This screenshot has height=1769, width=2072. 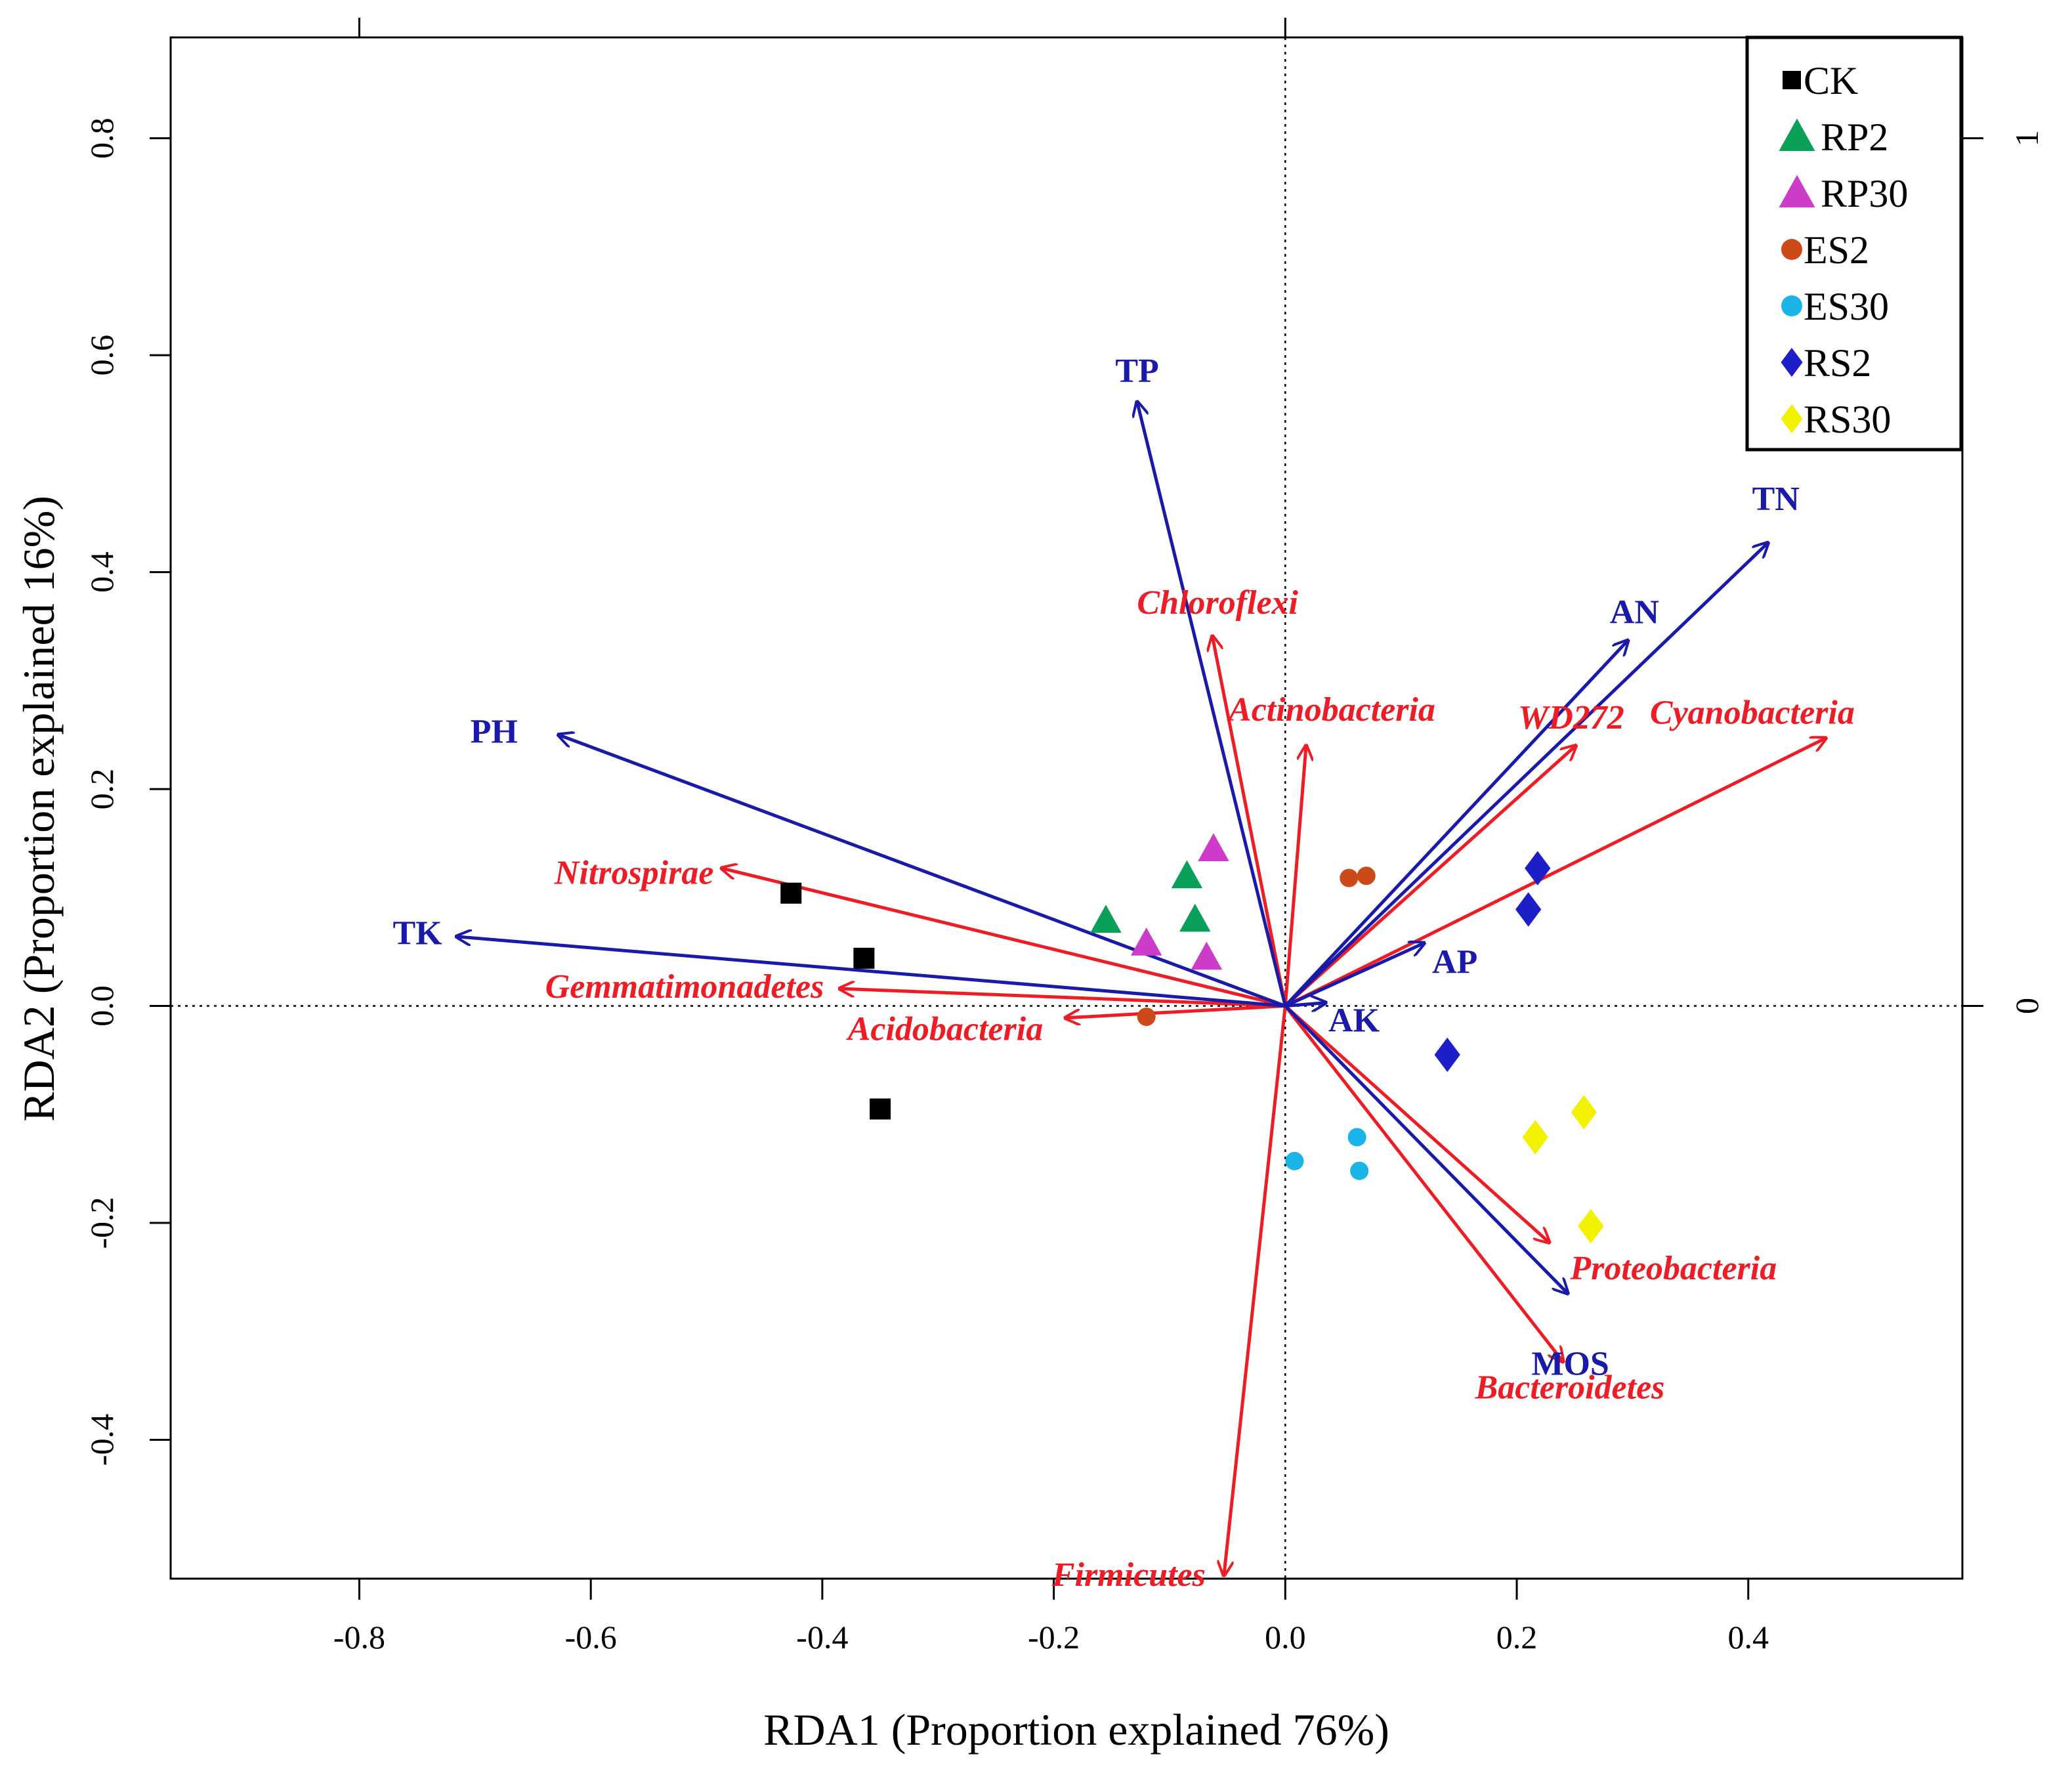 I want to click on env-arrow-tk, so click(x=872, y=972).